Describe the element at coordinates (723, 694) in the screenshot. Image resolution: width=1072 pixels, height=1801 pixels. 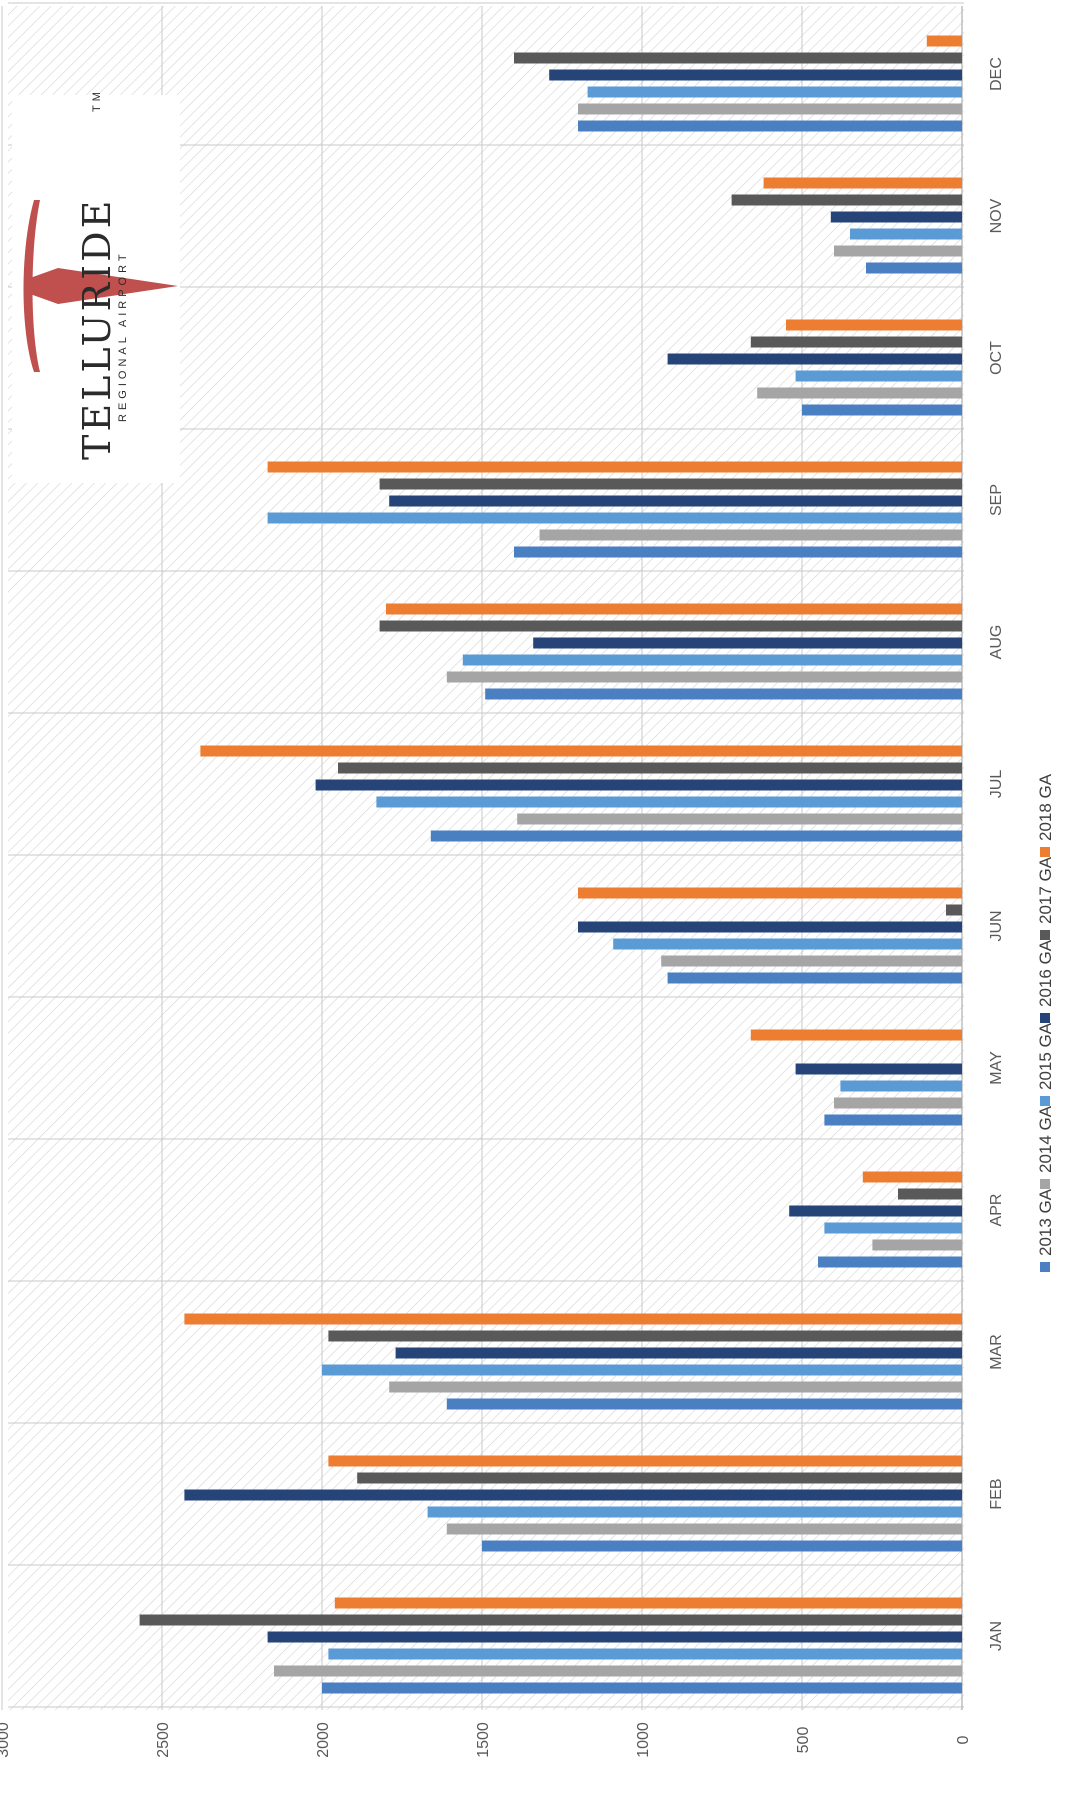
I see `bar-aug-2013-ga` at that location.